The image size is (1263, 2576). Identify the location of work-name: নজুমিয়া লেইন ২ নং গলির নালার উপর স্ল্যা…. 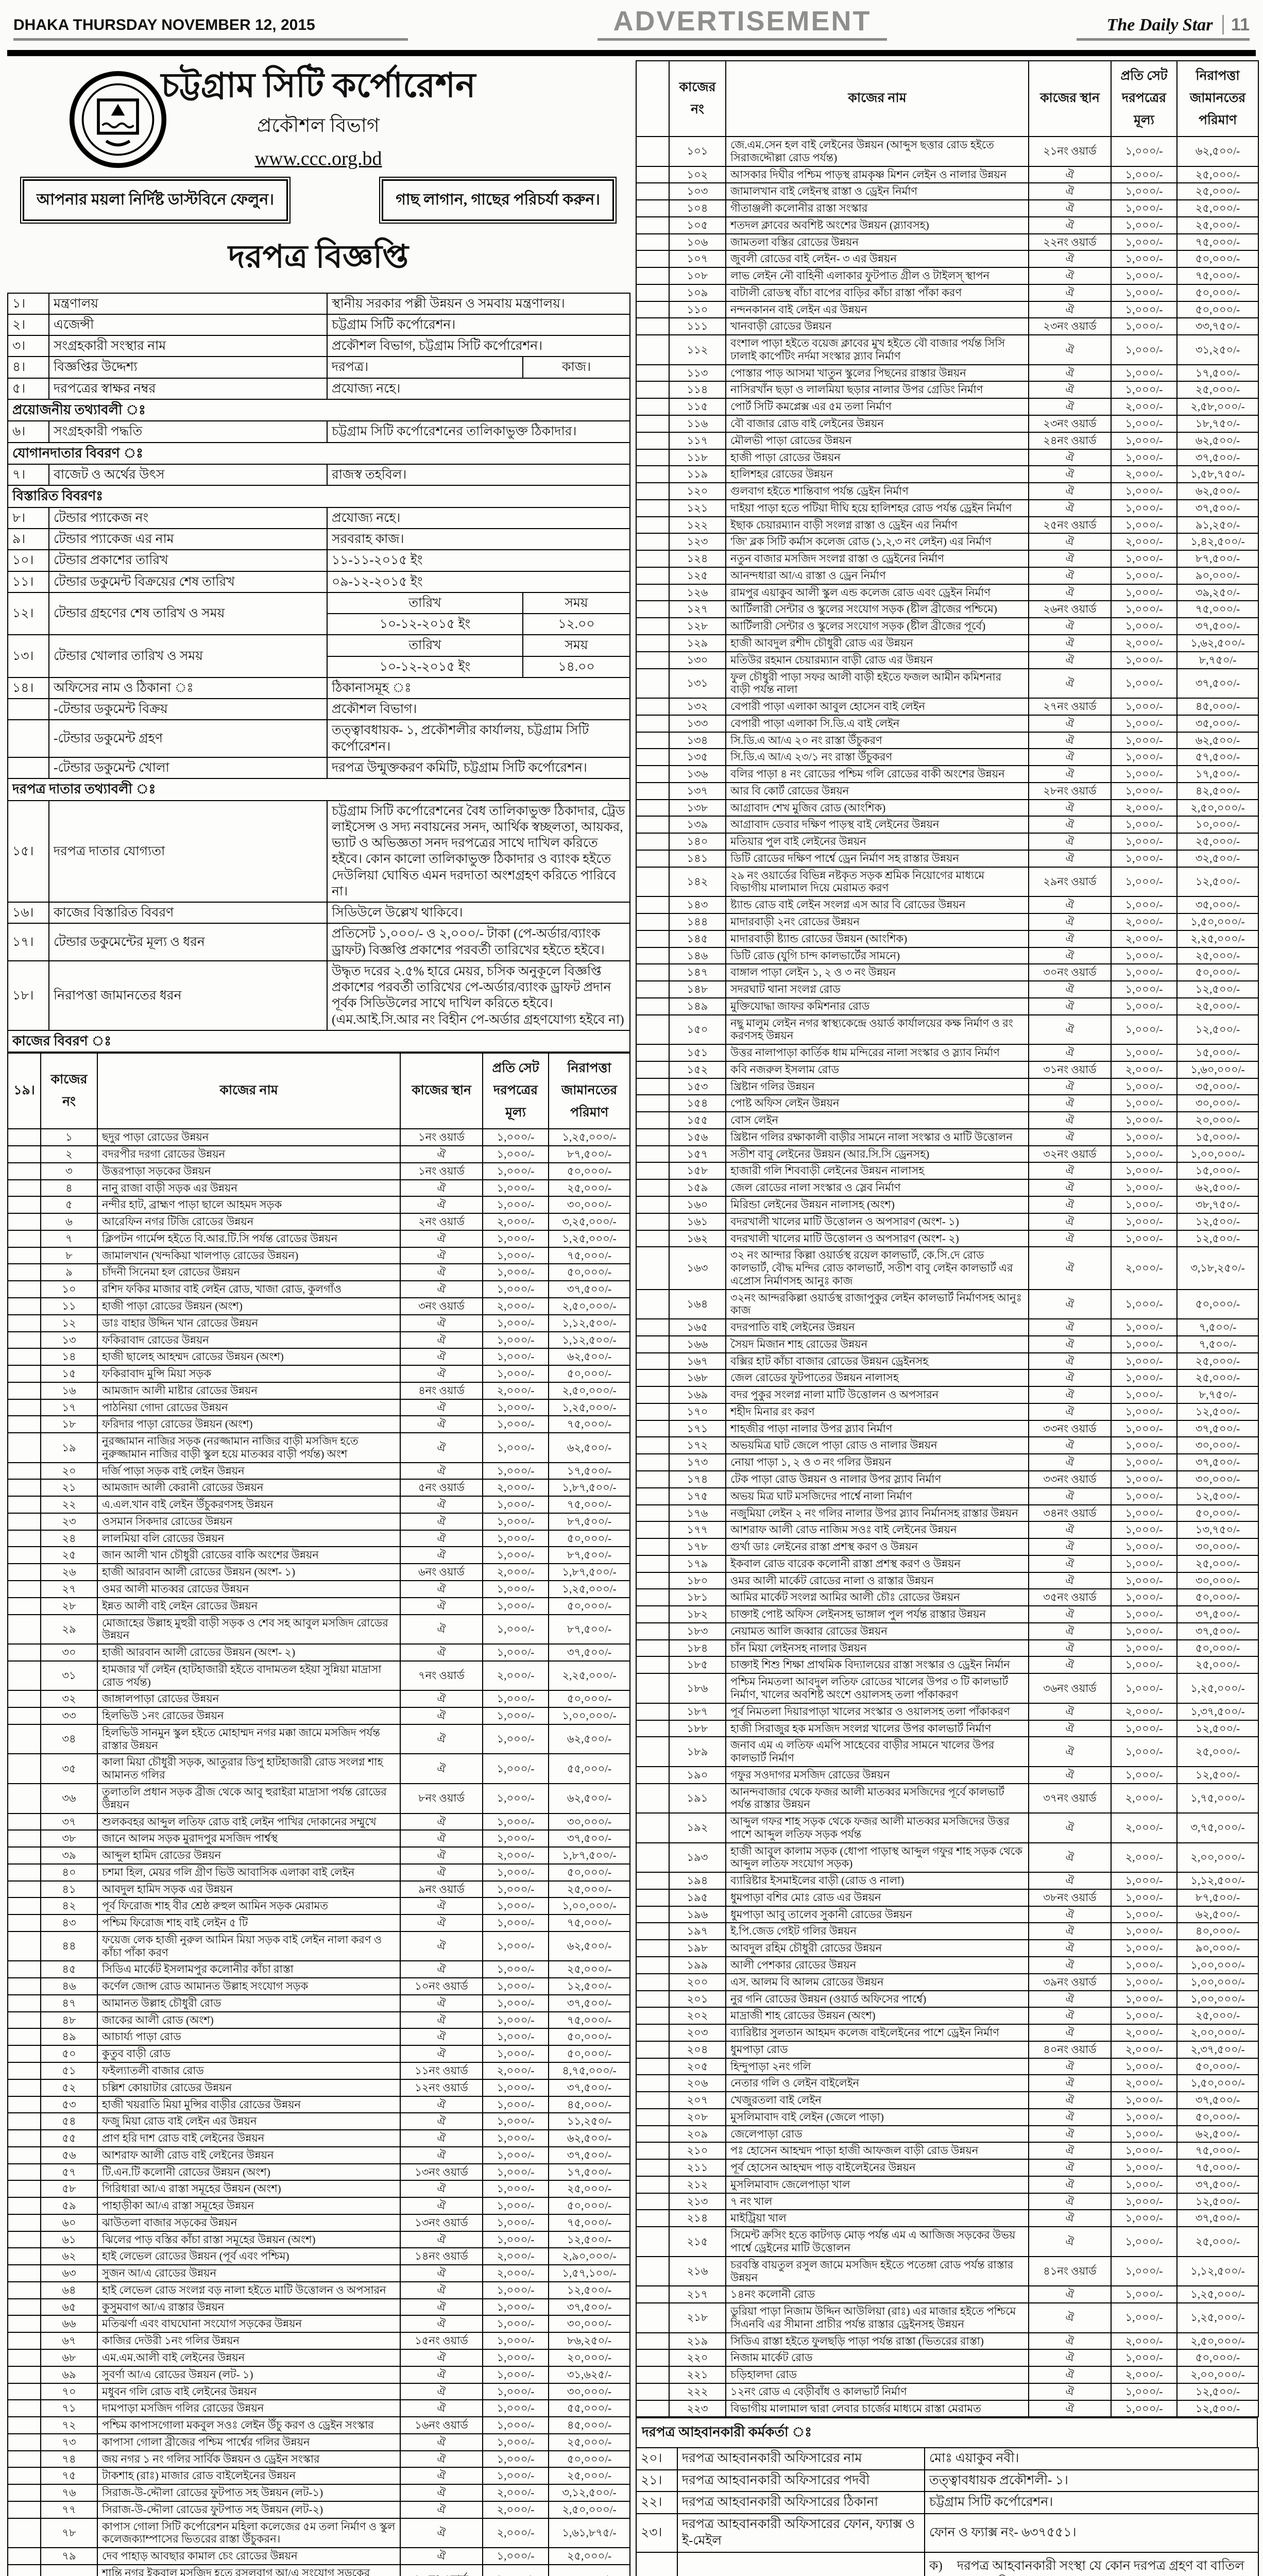
(877, 1513).